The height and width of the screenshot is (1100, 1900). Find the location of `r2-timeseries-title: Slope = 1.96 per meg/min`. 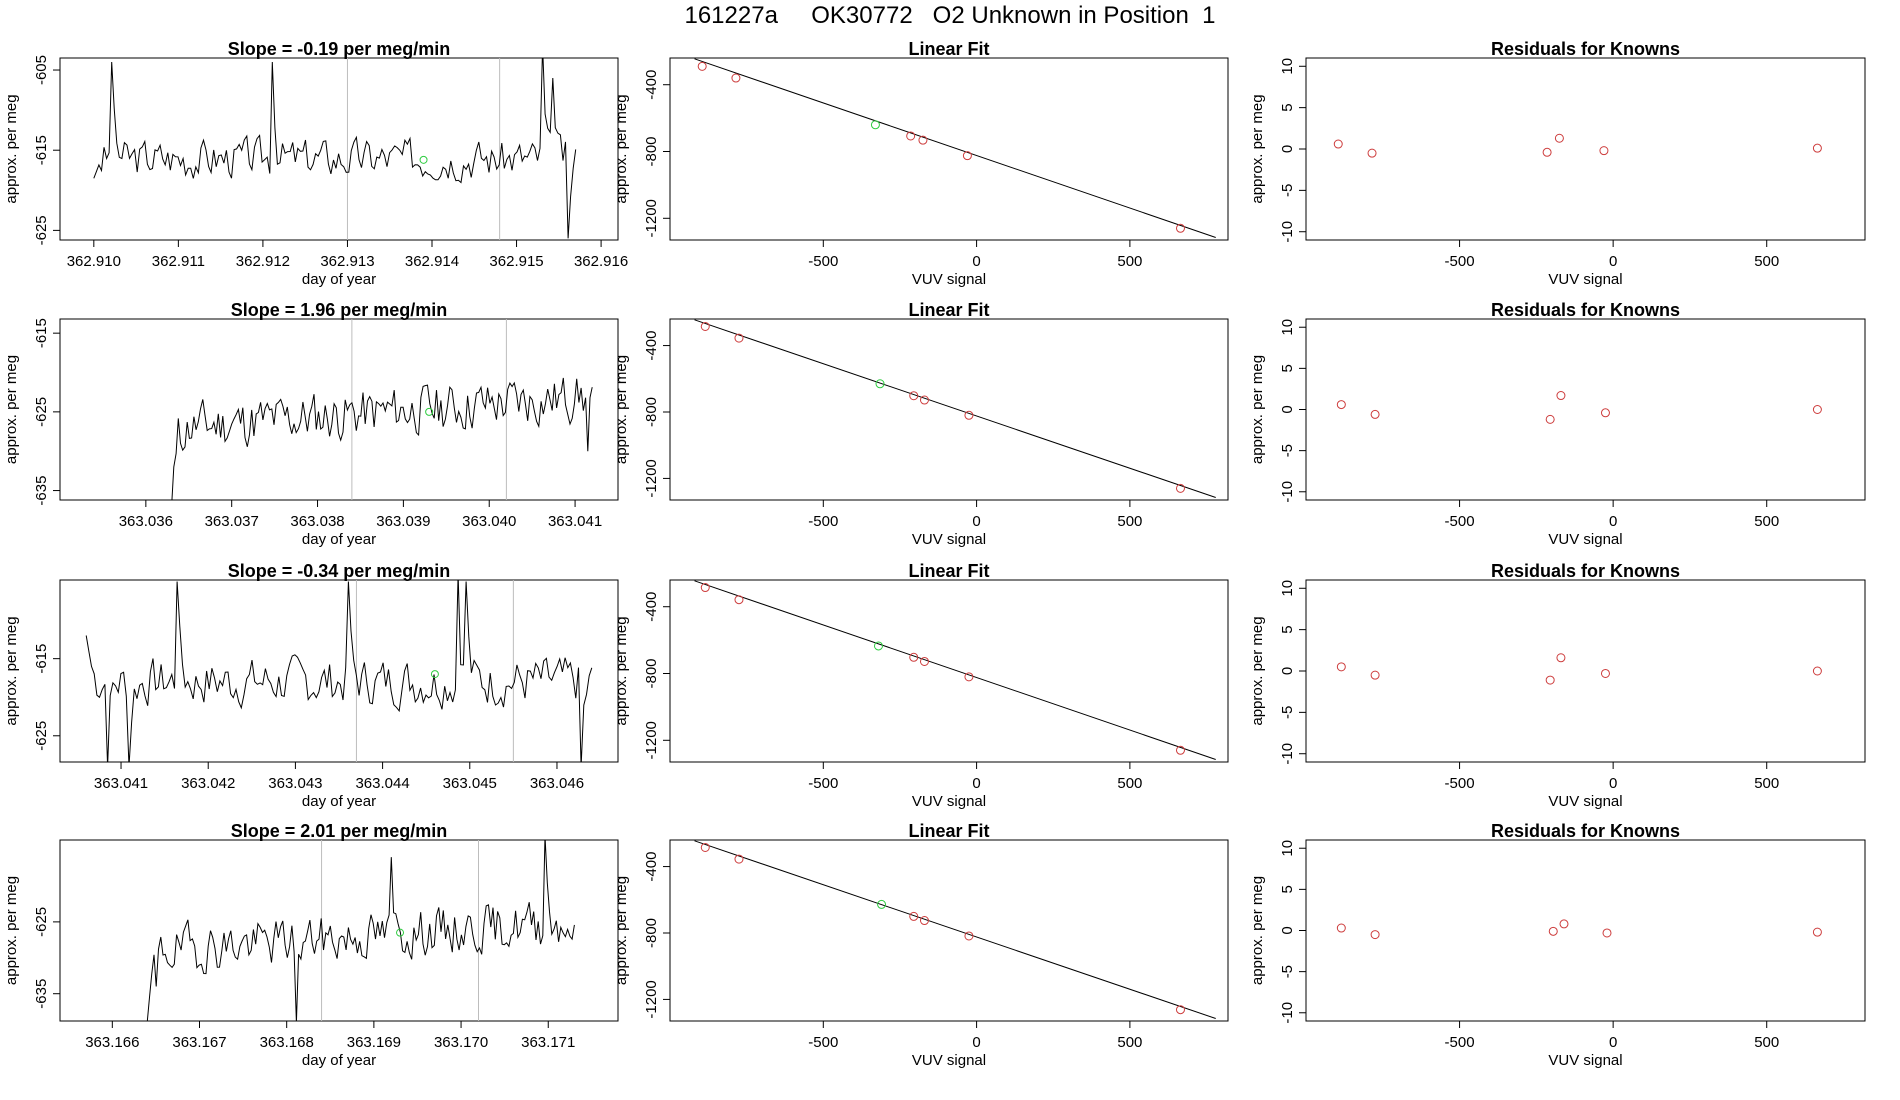

r2-timeseries-title: Slope = 1.96 per meg/min is located at coordinates (339, 310).